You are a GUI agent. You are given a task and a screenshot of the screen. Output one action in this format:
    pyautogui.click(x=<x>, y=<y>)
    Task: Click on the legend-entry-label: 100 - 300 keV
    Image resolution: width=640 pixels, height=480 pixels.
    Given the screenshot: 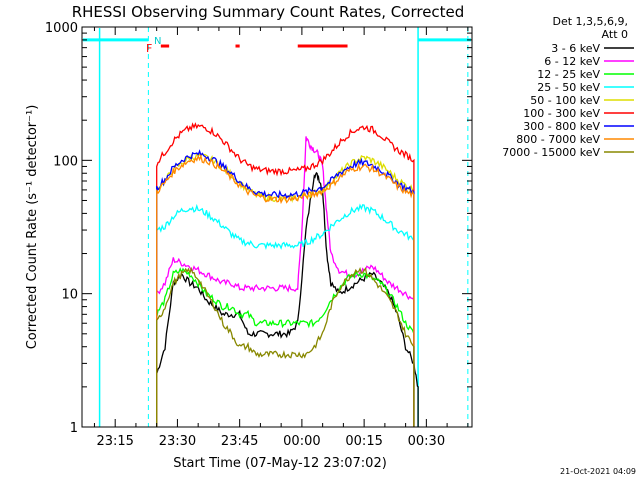 What is the action you would take?
    pyautogui.click(x=561, y=113)
    